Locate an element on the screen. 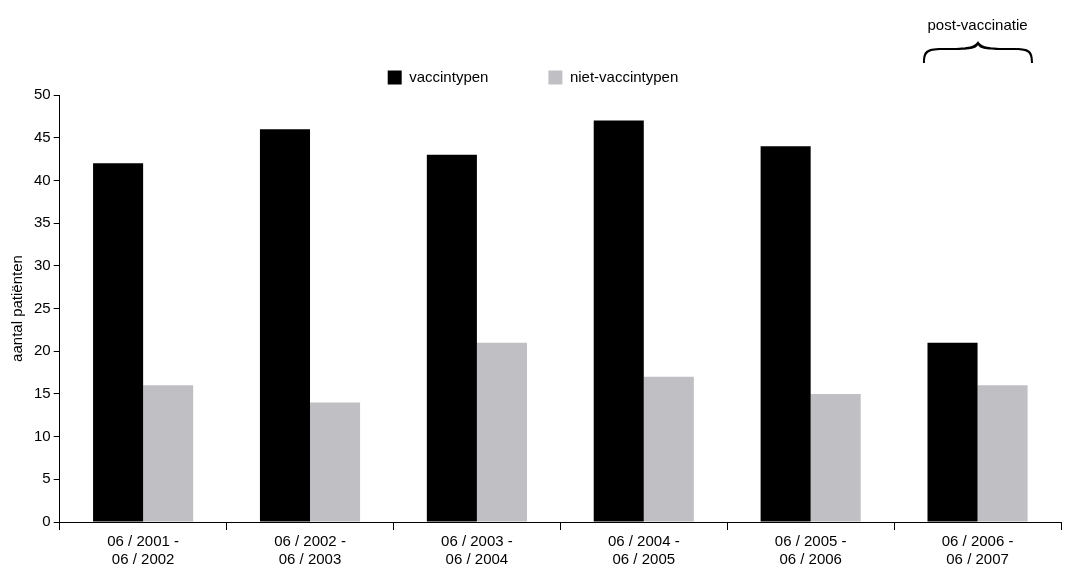  y-tick-label: 25 is located at coordinates (42, 307).